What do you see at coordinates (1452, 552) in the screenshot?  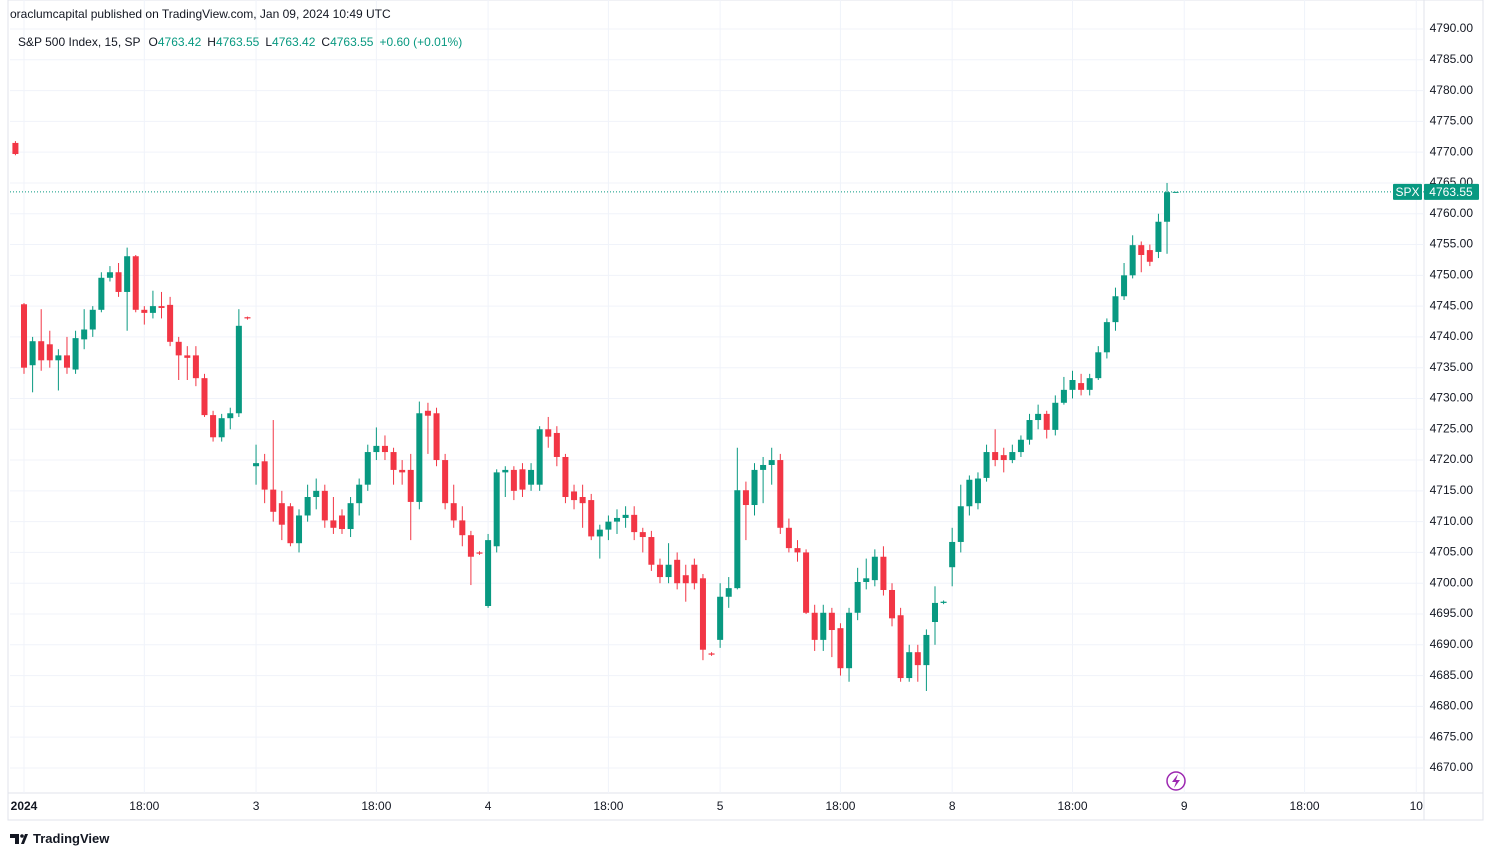 I see `y-tick-label: 4705.00` at bounding box center [1452, 552].